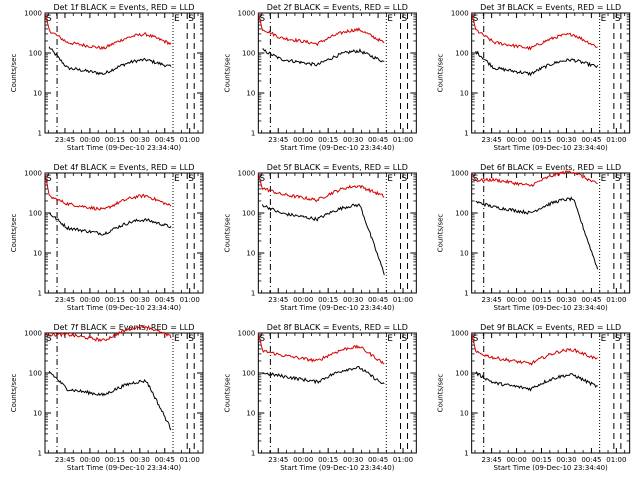 This screenshot has width=640, height=485. I want to click on chart-title: Det 8f BLACK = Events, RED = LLD, so click(337, 327).